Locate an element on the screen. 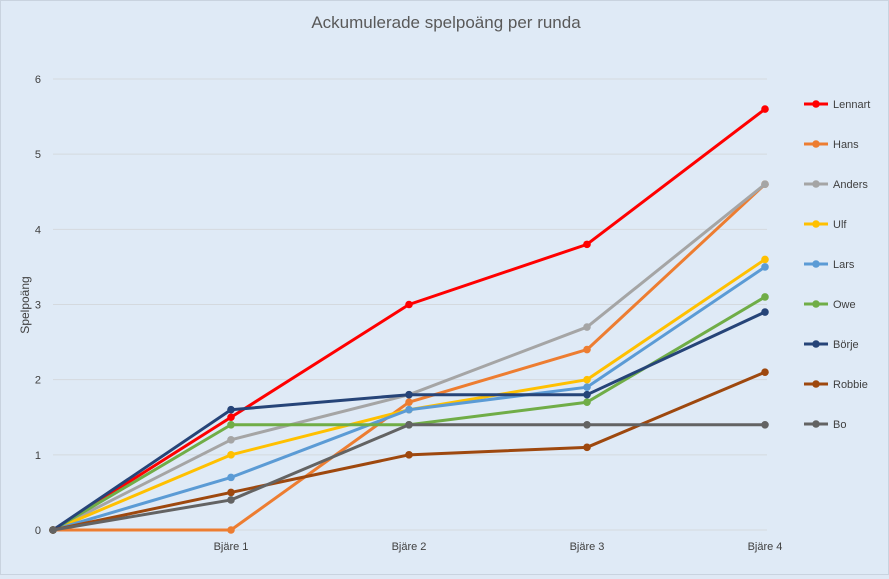  legend-item: Ulf is located at coordinates (825, 225).